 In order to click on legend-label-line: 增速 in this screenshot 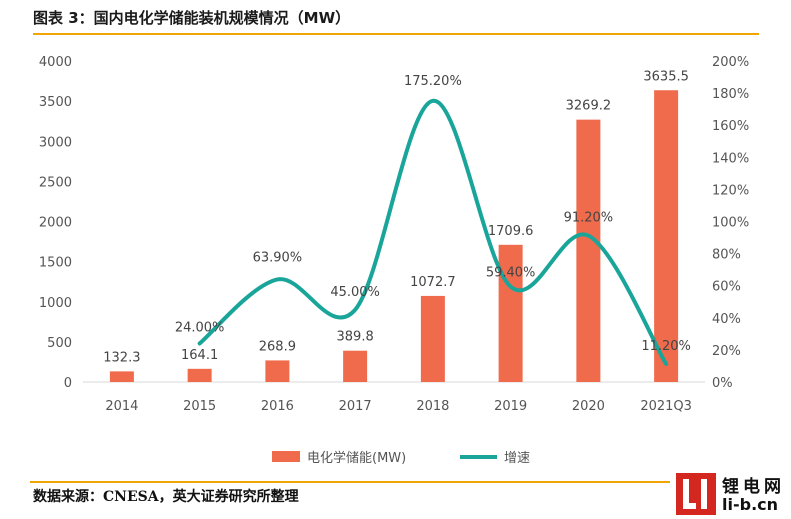, I will do `click(517, 458)`.